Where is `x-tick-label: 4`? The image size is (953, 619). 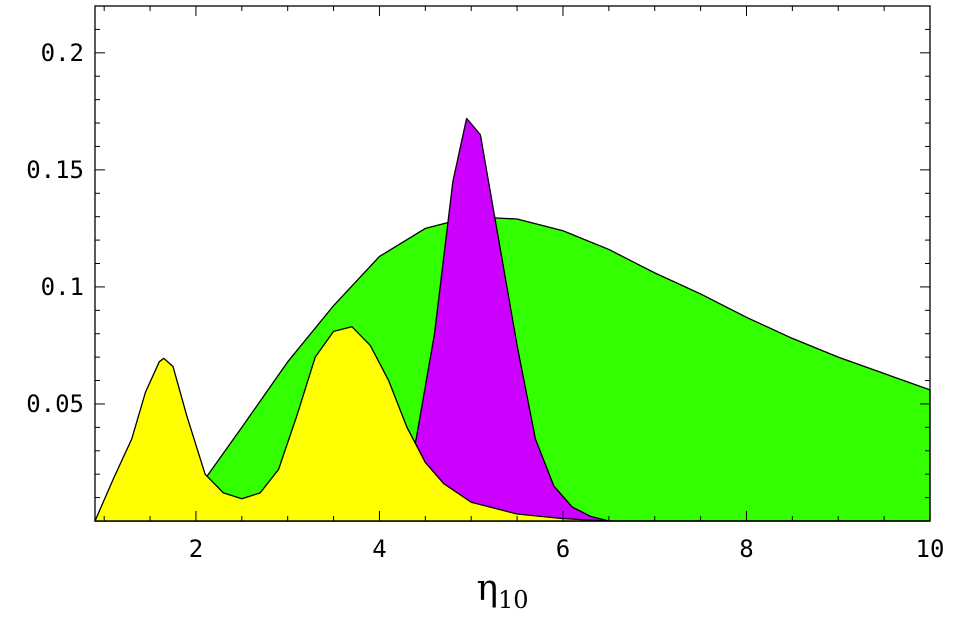 x-tick-label: 4 is located at coordinates (379, 549).